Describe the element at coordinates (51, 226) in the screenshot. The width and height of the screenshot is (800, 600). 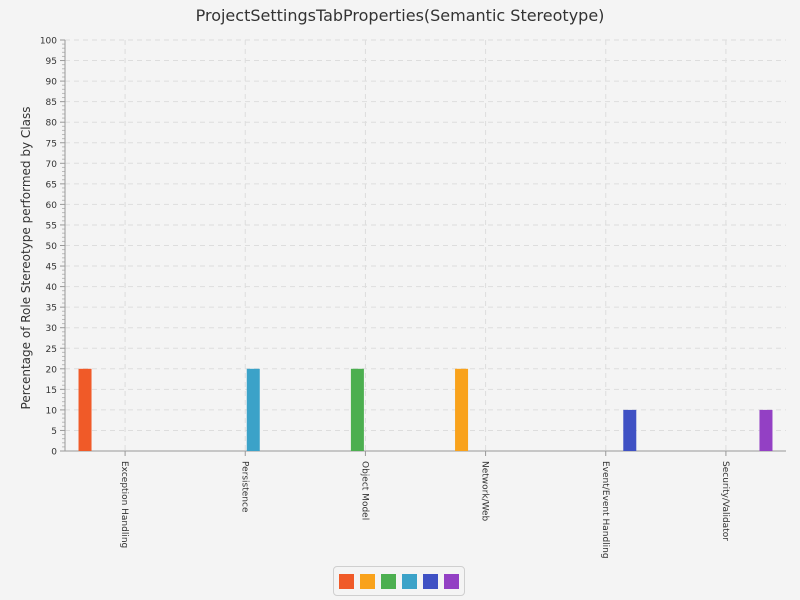
I see `y-tick-label: 55` at that location.